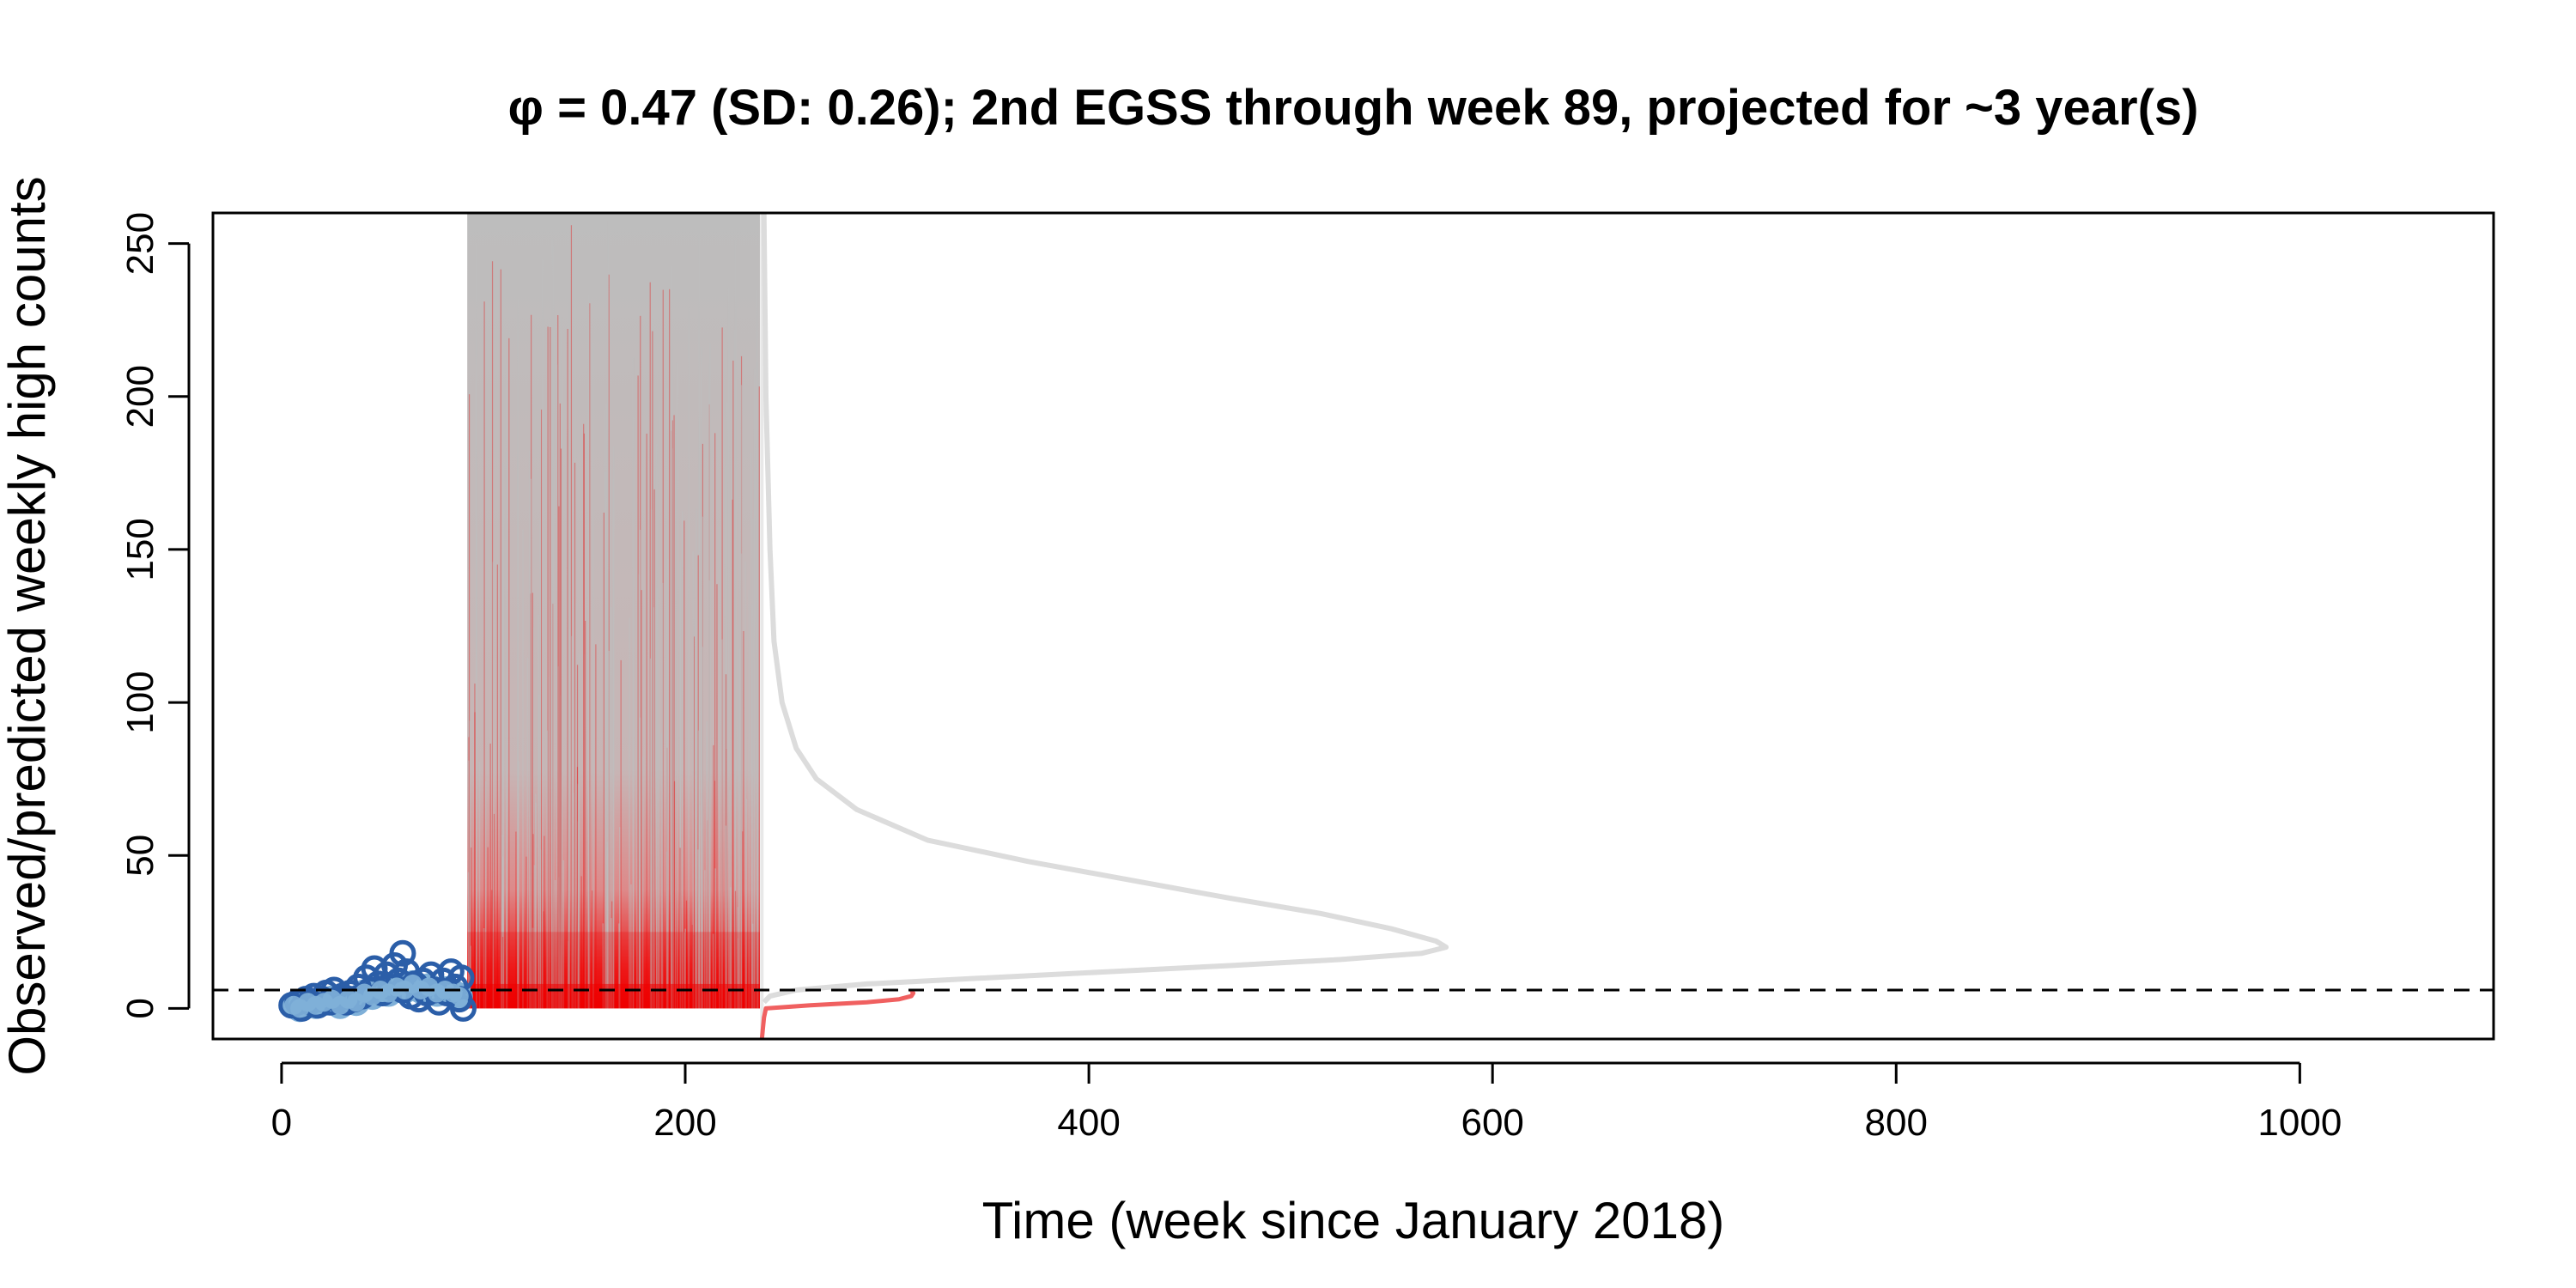 The height and width of the screenshot is (1288, 2576). I want to click on y-tick-label: 100, so click(140, 702).